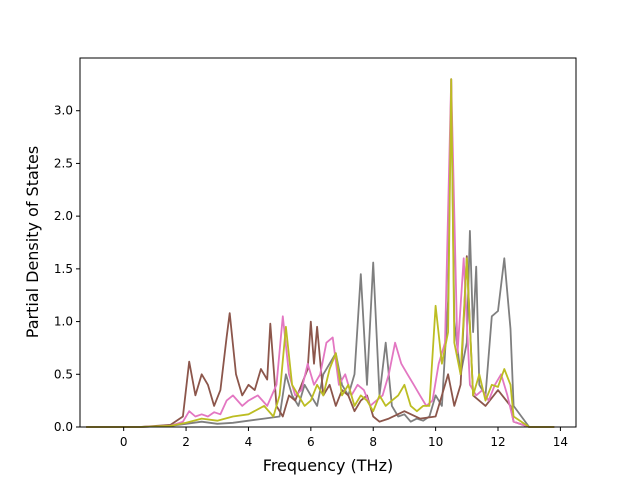 Image resolution: width=640 pixels, height=480 pixels. I want to click on y-axis-title: Partial Density of States, so click(32, 242).